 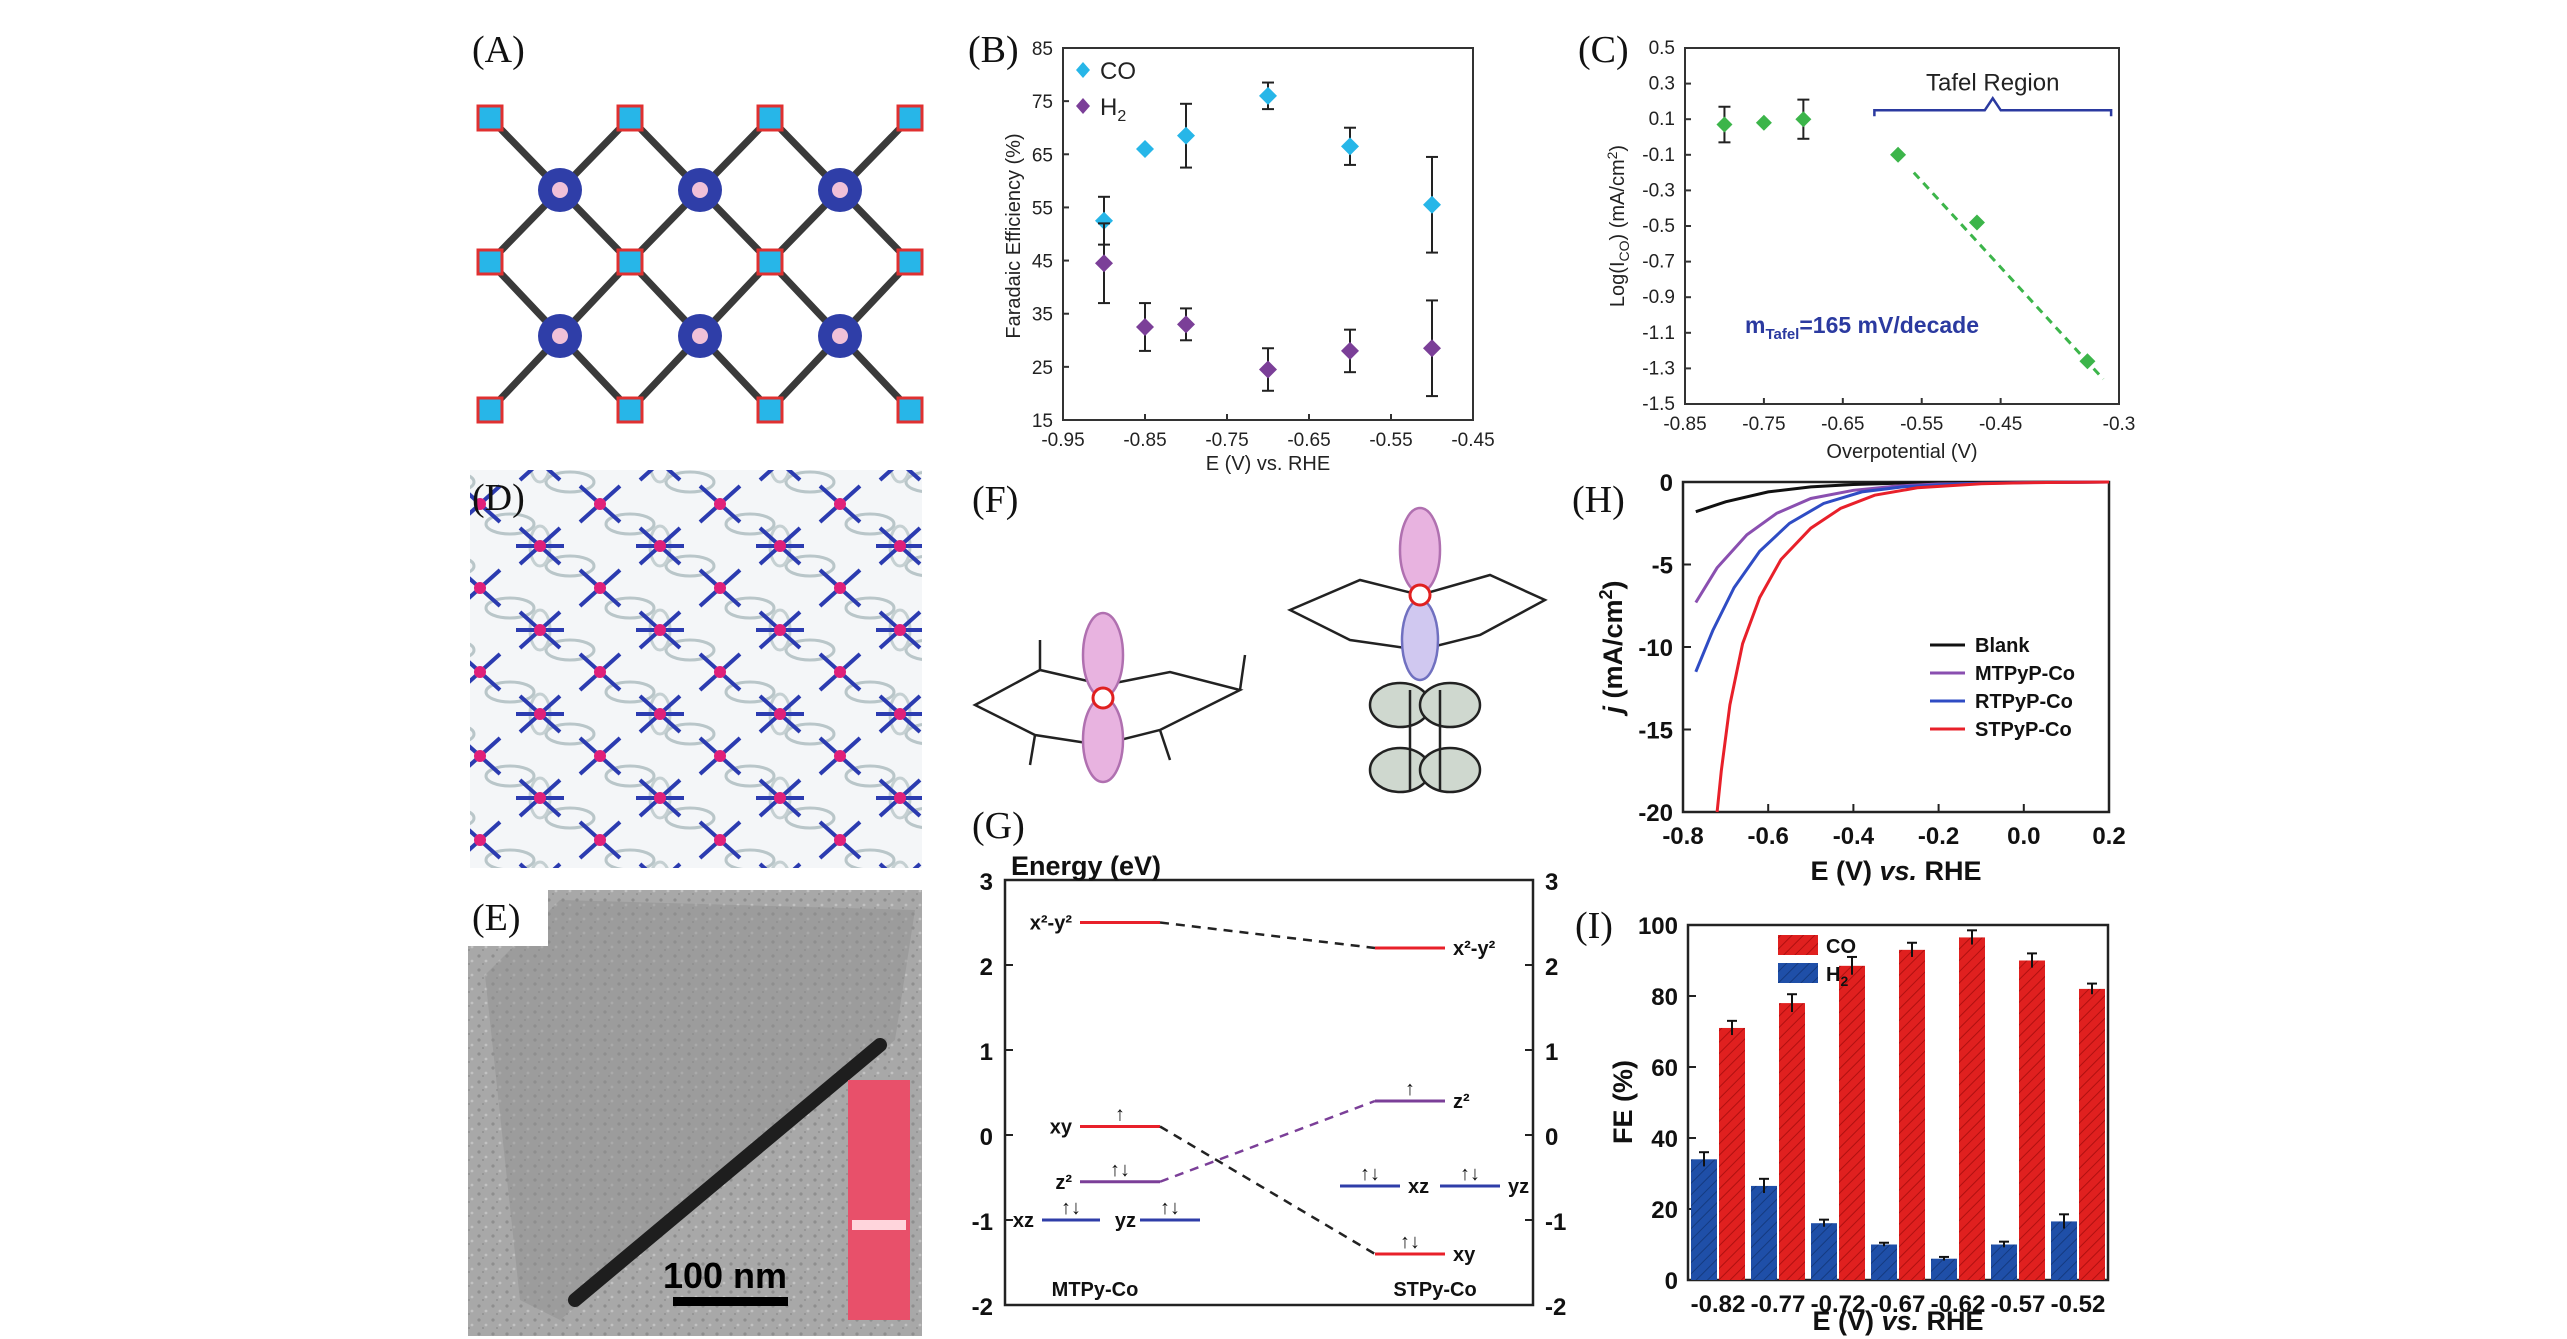 I want to click on x-axis-title-b: E (V) vs. RHE, so click(x=1268, y=464).